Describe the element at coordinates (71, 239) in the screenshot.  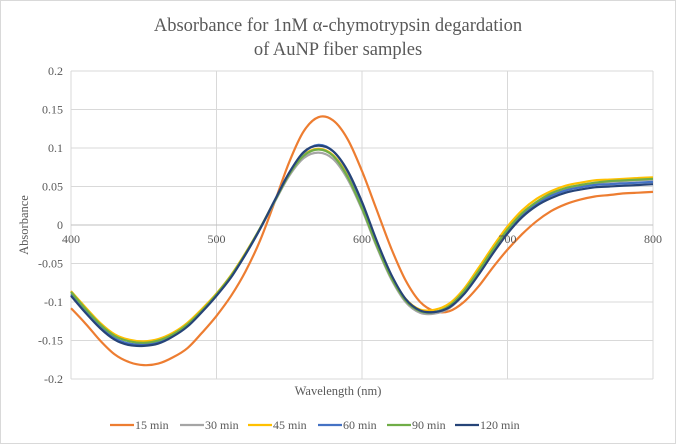
I see `x-tick-label: 400` at that location.